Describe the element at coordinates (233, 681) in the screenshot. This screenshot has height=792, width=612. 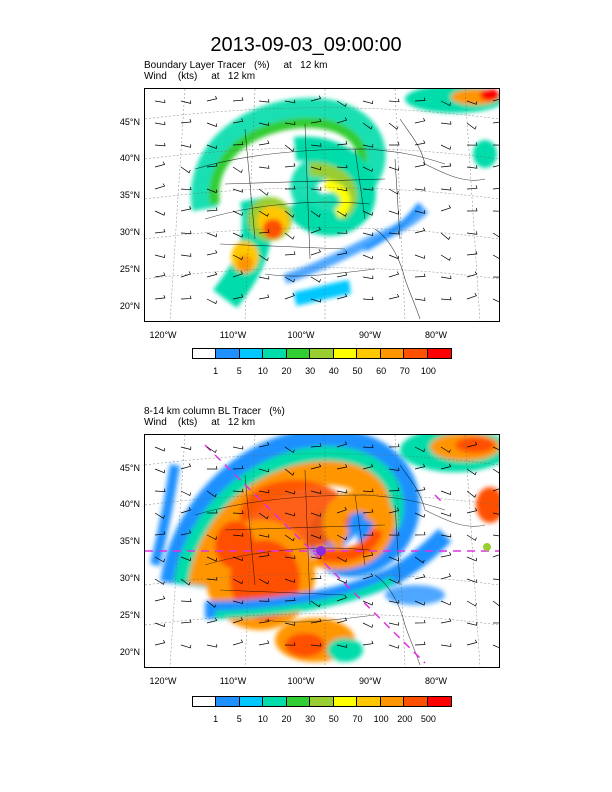
I see `p2-lon-110: 110°W` at that location.